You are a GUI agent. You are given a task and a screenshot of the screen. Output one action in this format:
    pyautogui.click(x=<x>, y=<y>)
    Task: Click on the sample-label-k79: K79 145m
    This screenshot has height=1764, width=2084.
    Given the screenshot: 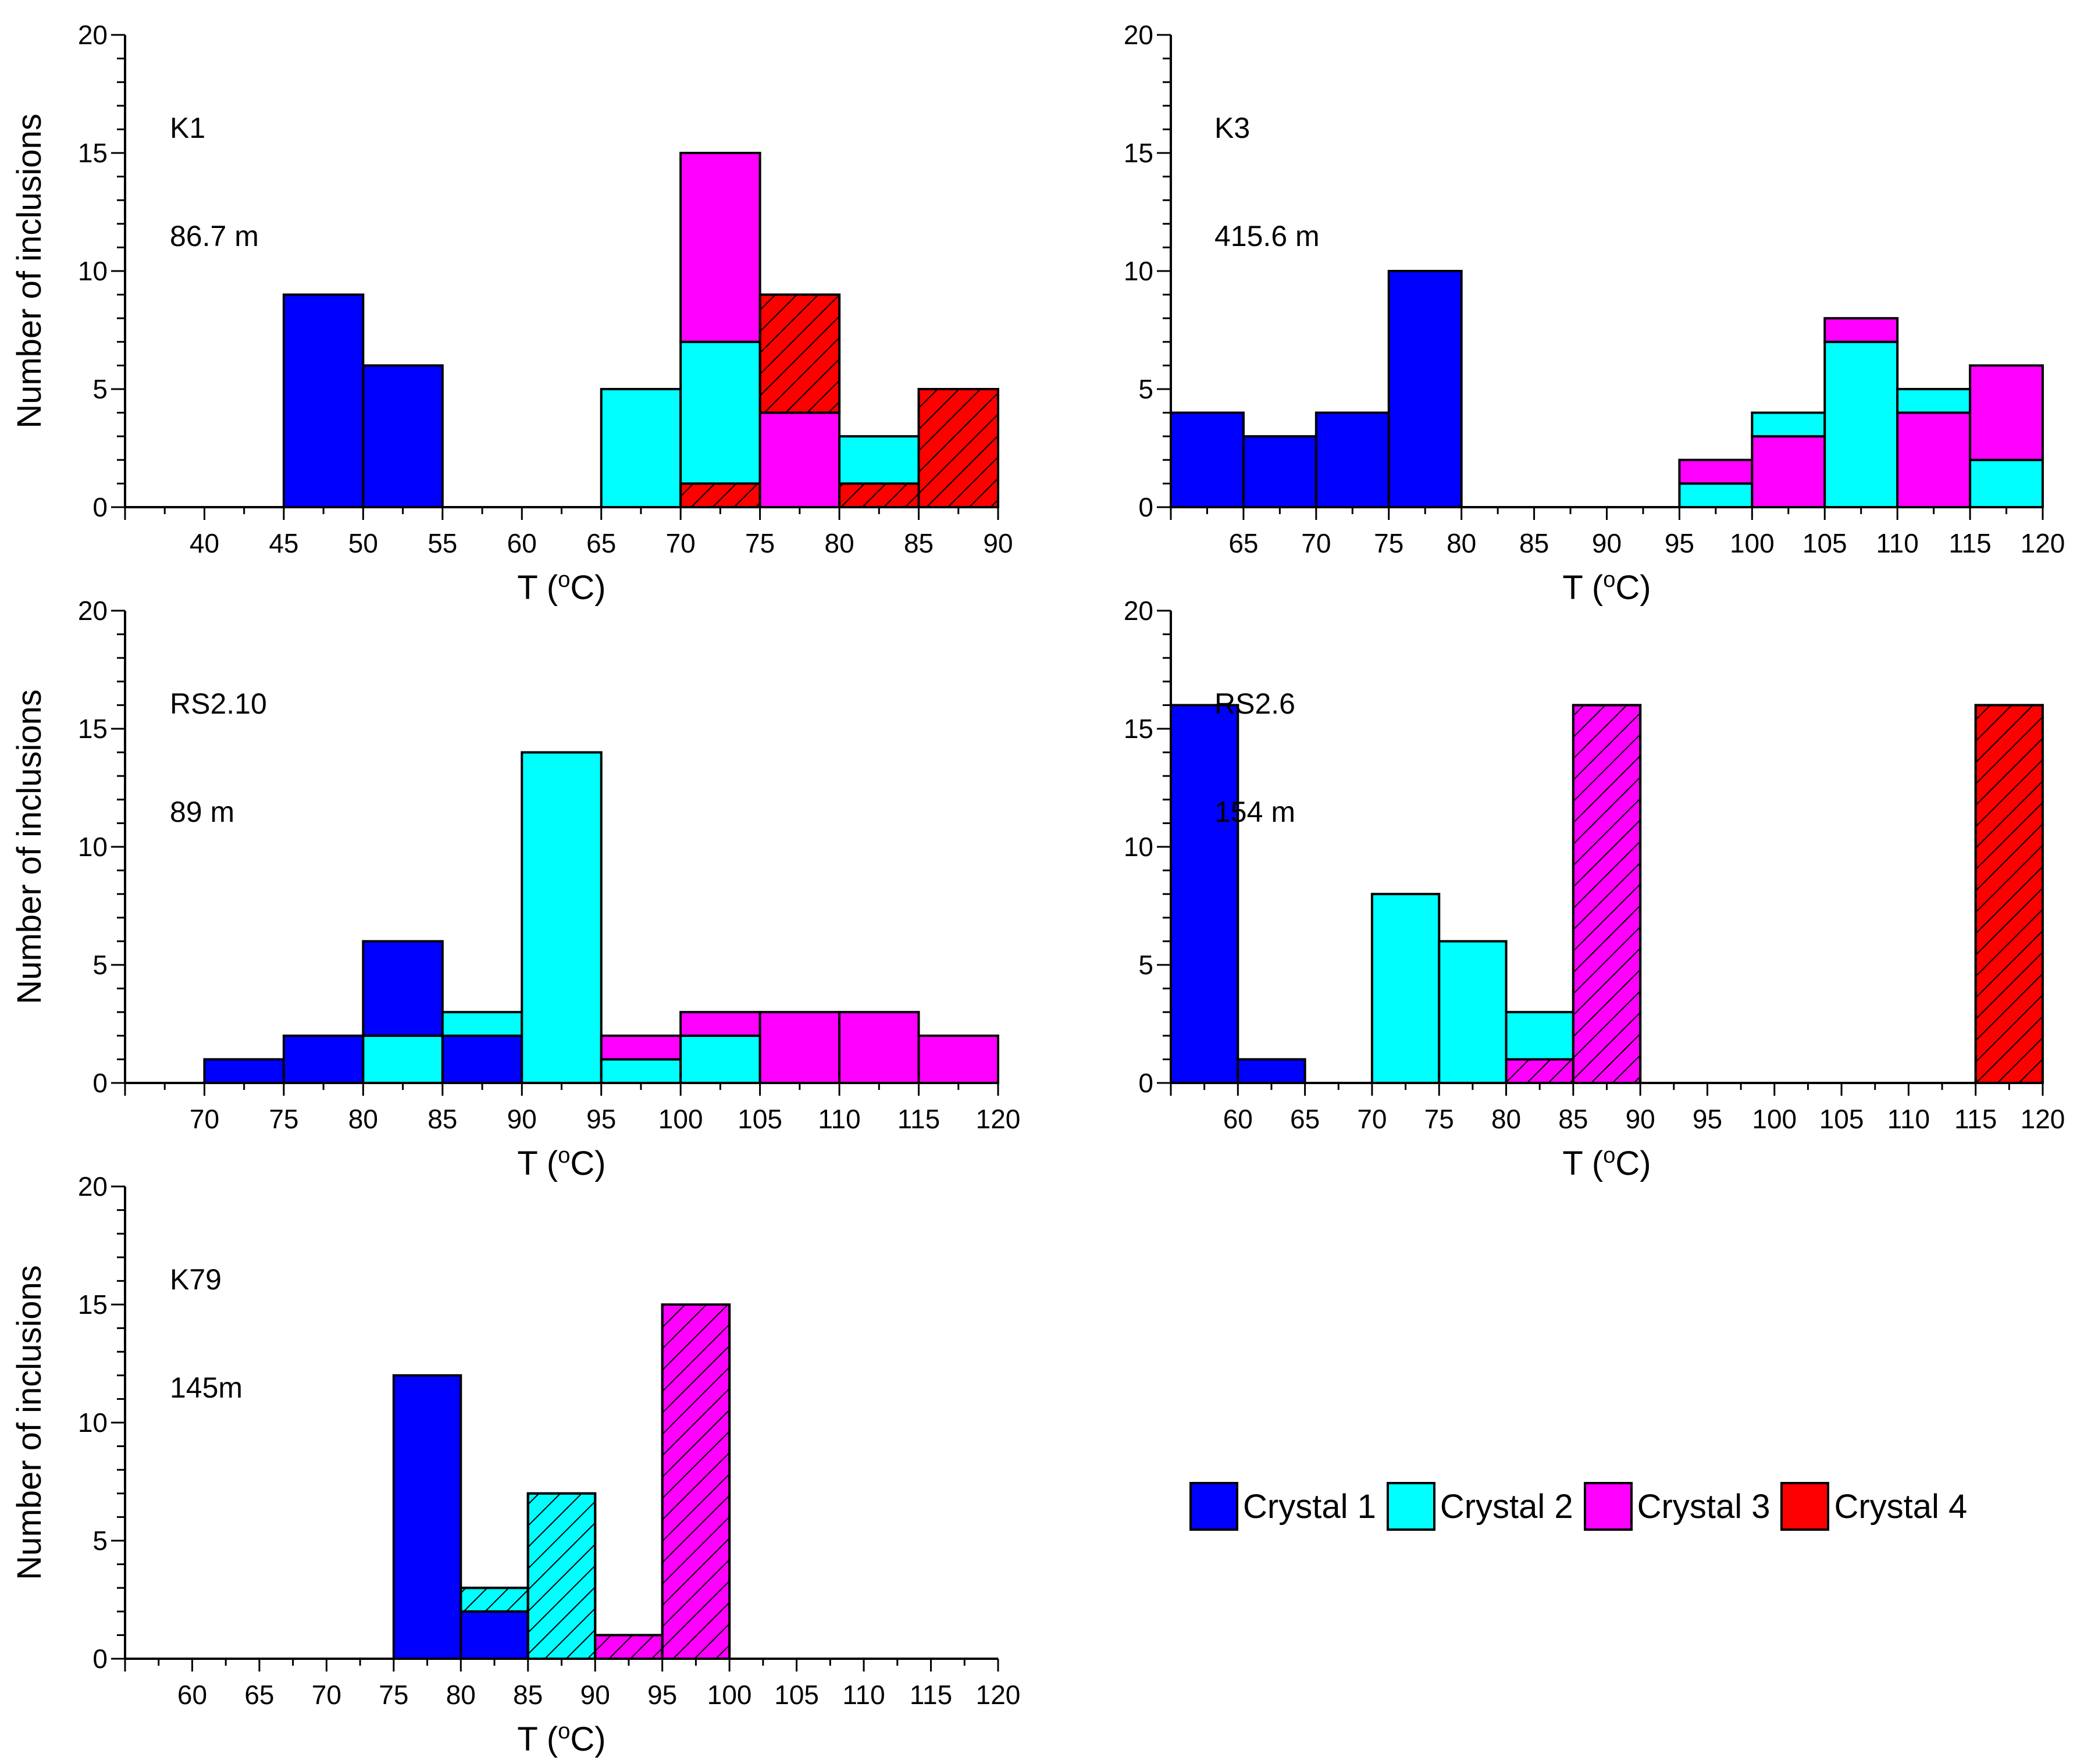 What is the action you would take?
    pyautogui.click(x=206, y=1315)
    